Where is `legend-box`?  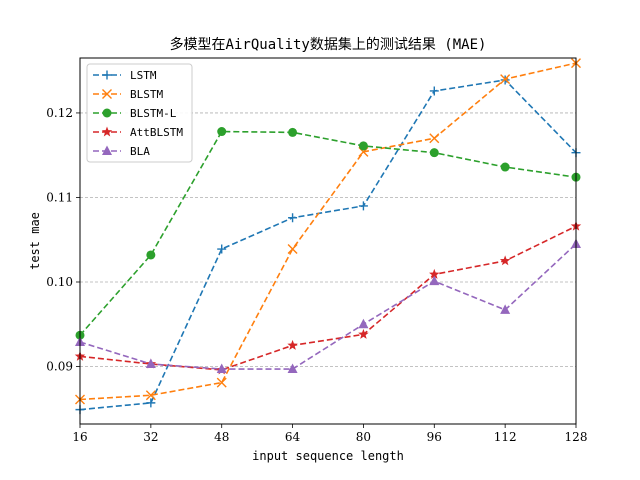 legend-box is located at coordinates (139, 113).